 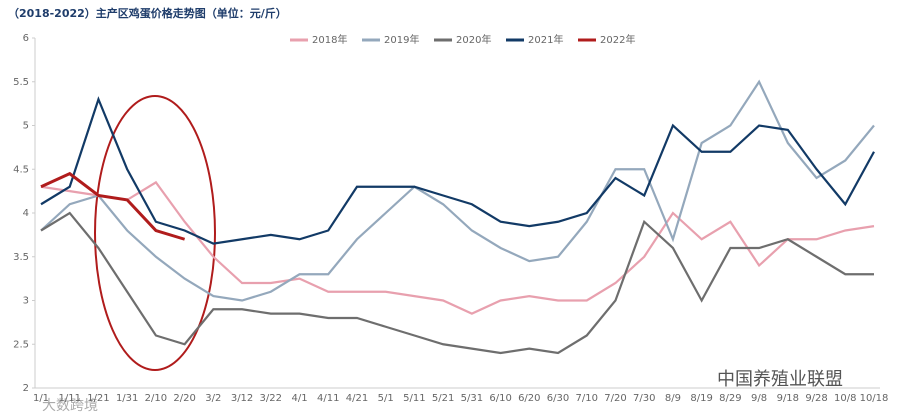 I want to click on legend-label: 2019年, so click(x=401, y=39).